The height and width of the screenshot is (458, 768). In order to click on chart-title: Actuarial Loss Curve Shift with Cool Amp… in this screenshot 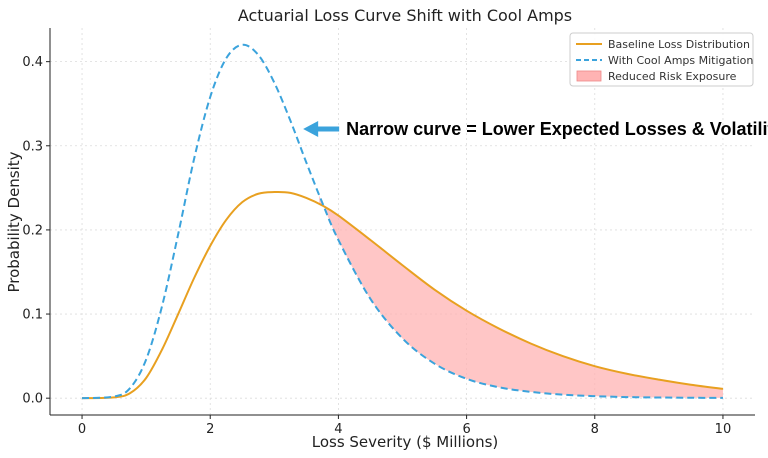, I will do `click(405, 15)`.